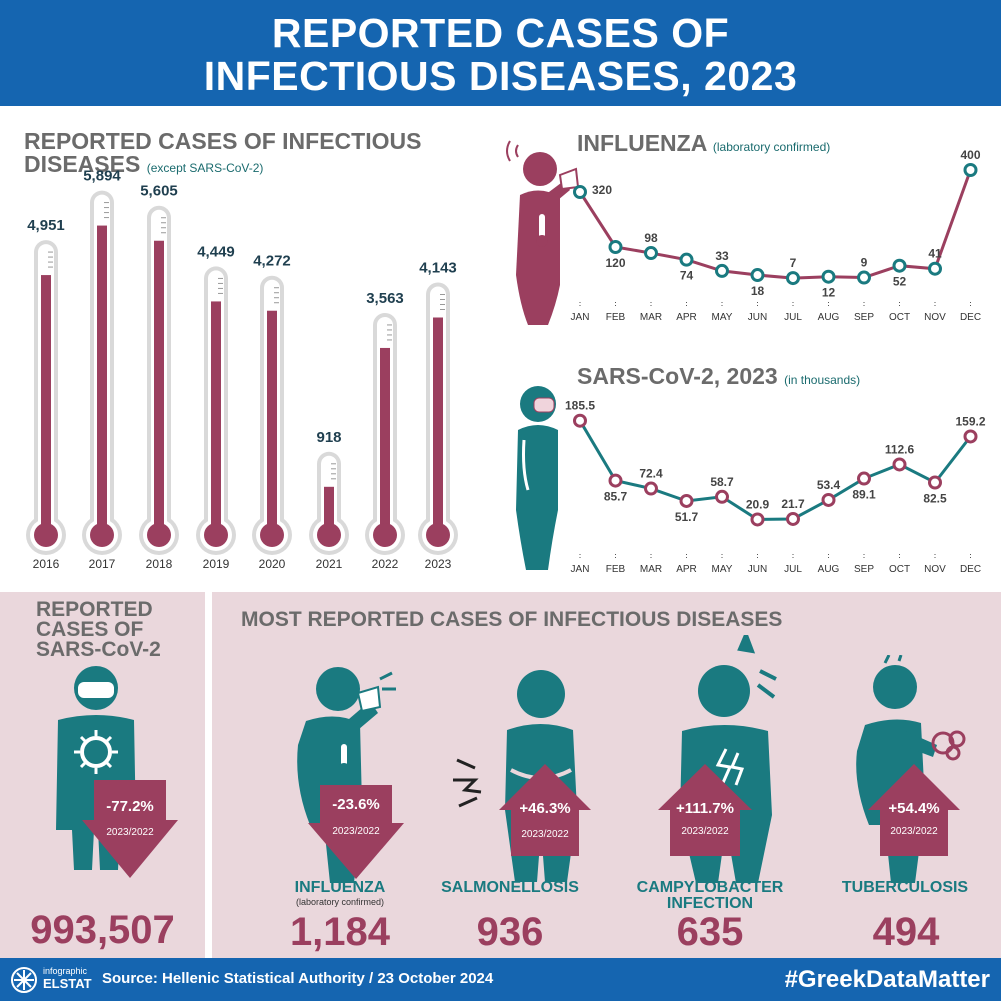  I want to click on bar-value-label: 5,894, so click(102, 177).